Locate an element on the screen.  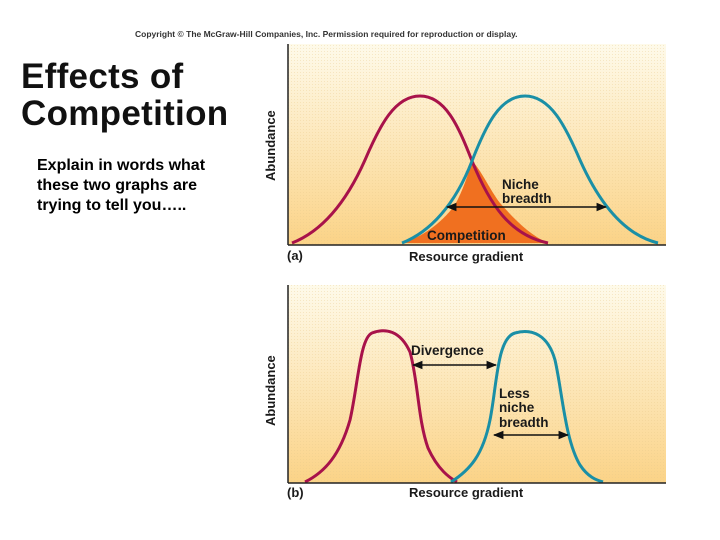
graph-b-x-label: Resource gradient is located at coordinates (466, 492).